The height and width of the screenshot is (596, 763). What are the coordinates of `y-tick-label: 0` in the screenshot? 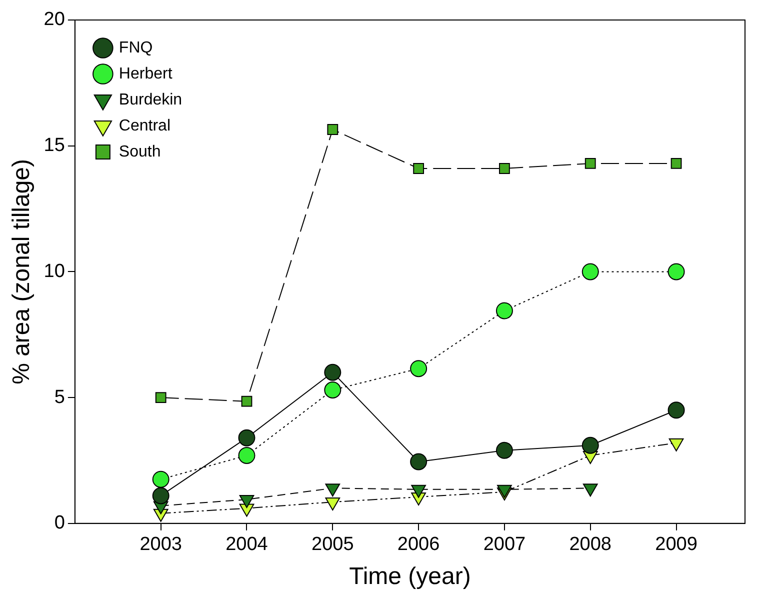 It's located at (59, 523).